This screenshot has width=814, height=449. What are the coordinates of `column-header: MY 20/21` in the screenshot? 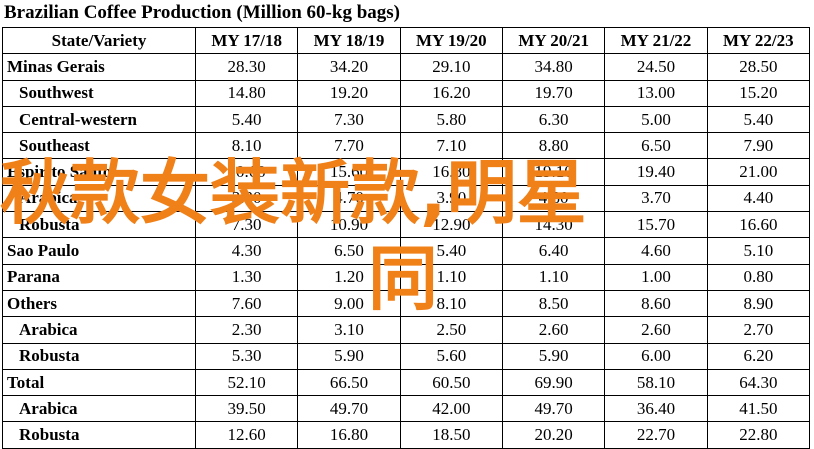 It's located at (553, 40).